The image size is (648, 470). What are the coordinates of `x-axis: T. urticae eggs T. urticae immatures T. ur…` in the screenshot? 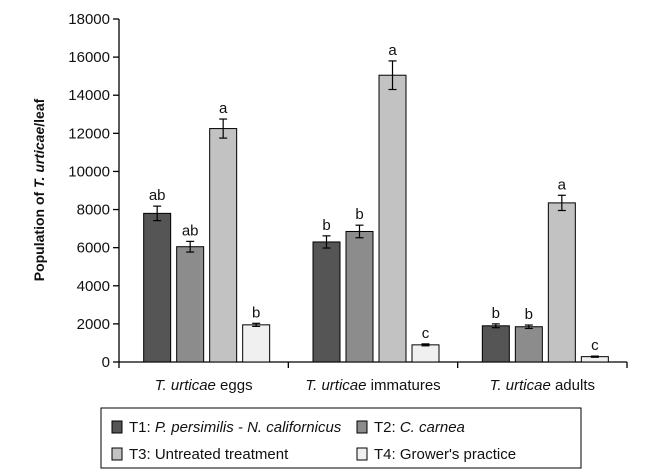 It's located at (373, 377).